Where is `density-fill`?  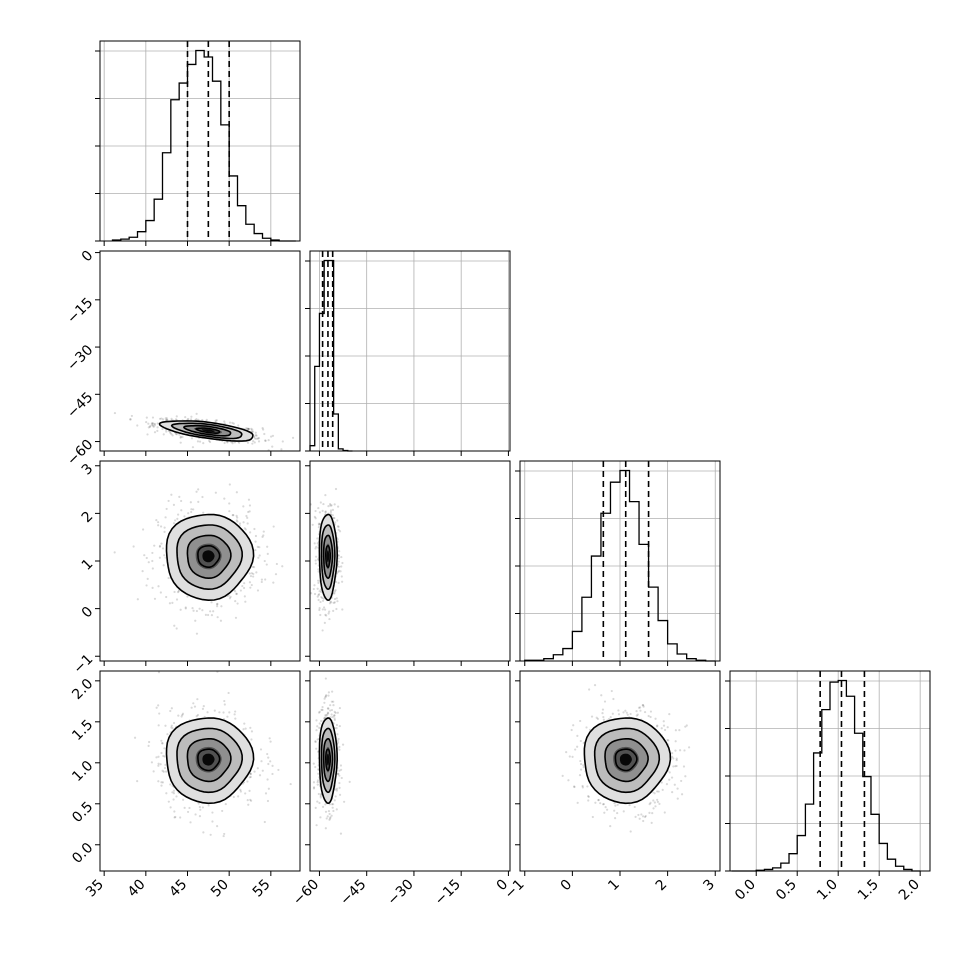
density-fill is located at coordinates (625, 759).